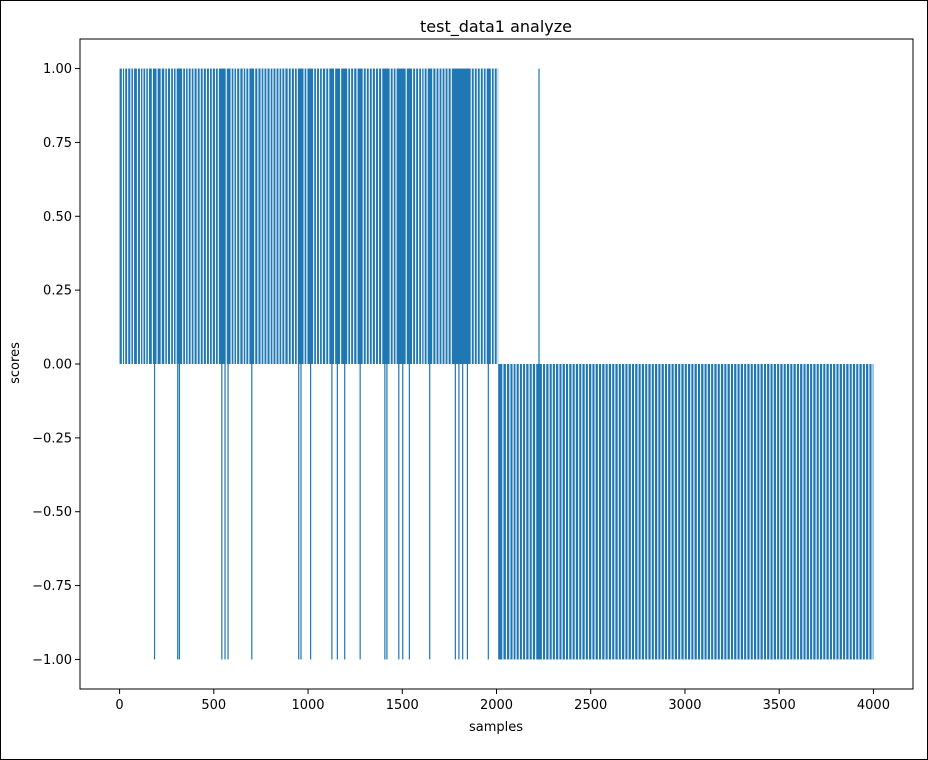  What do you see at coordinates (52, 438) in the screenshot?
I see `y-tick-label: −0.25` at bounding box center [52, 438].